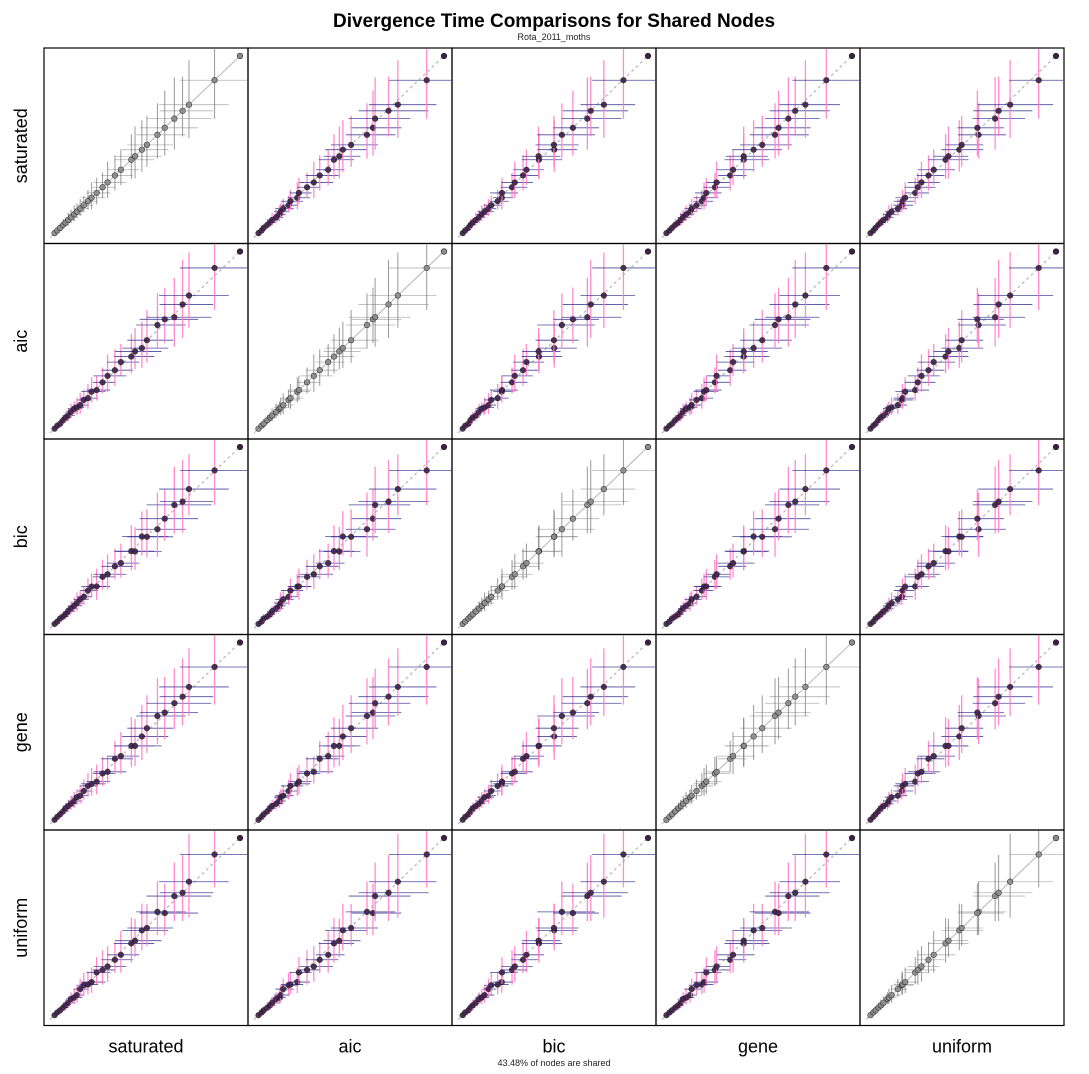 Image resolution: width=1089 pixels, height=1074 pixels. I want to click on panel-aic-vs-bic, so click(554, 341).